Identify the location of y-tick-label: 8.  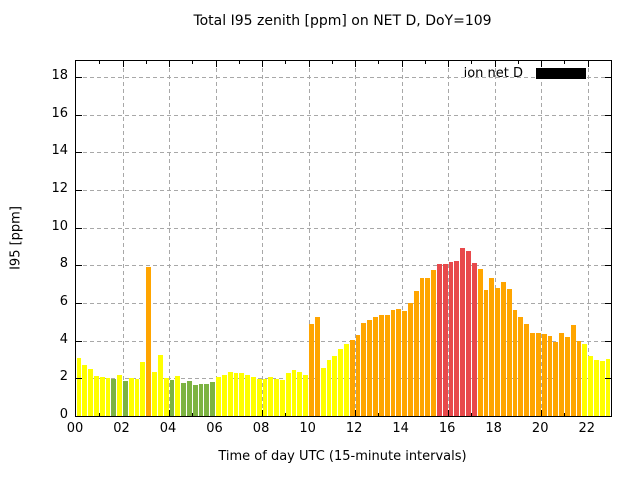
(63, 264).